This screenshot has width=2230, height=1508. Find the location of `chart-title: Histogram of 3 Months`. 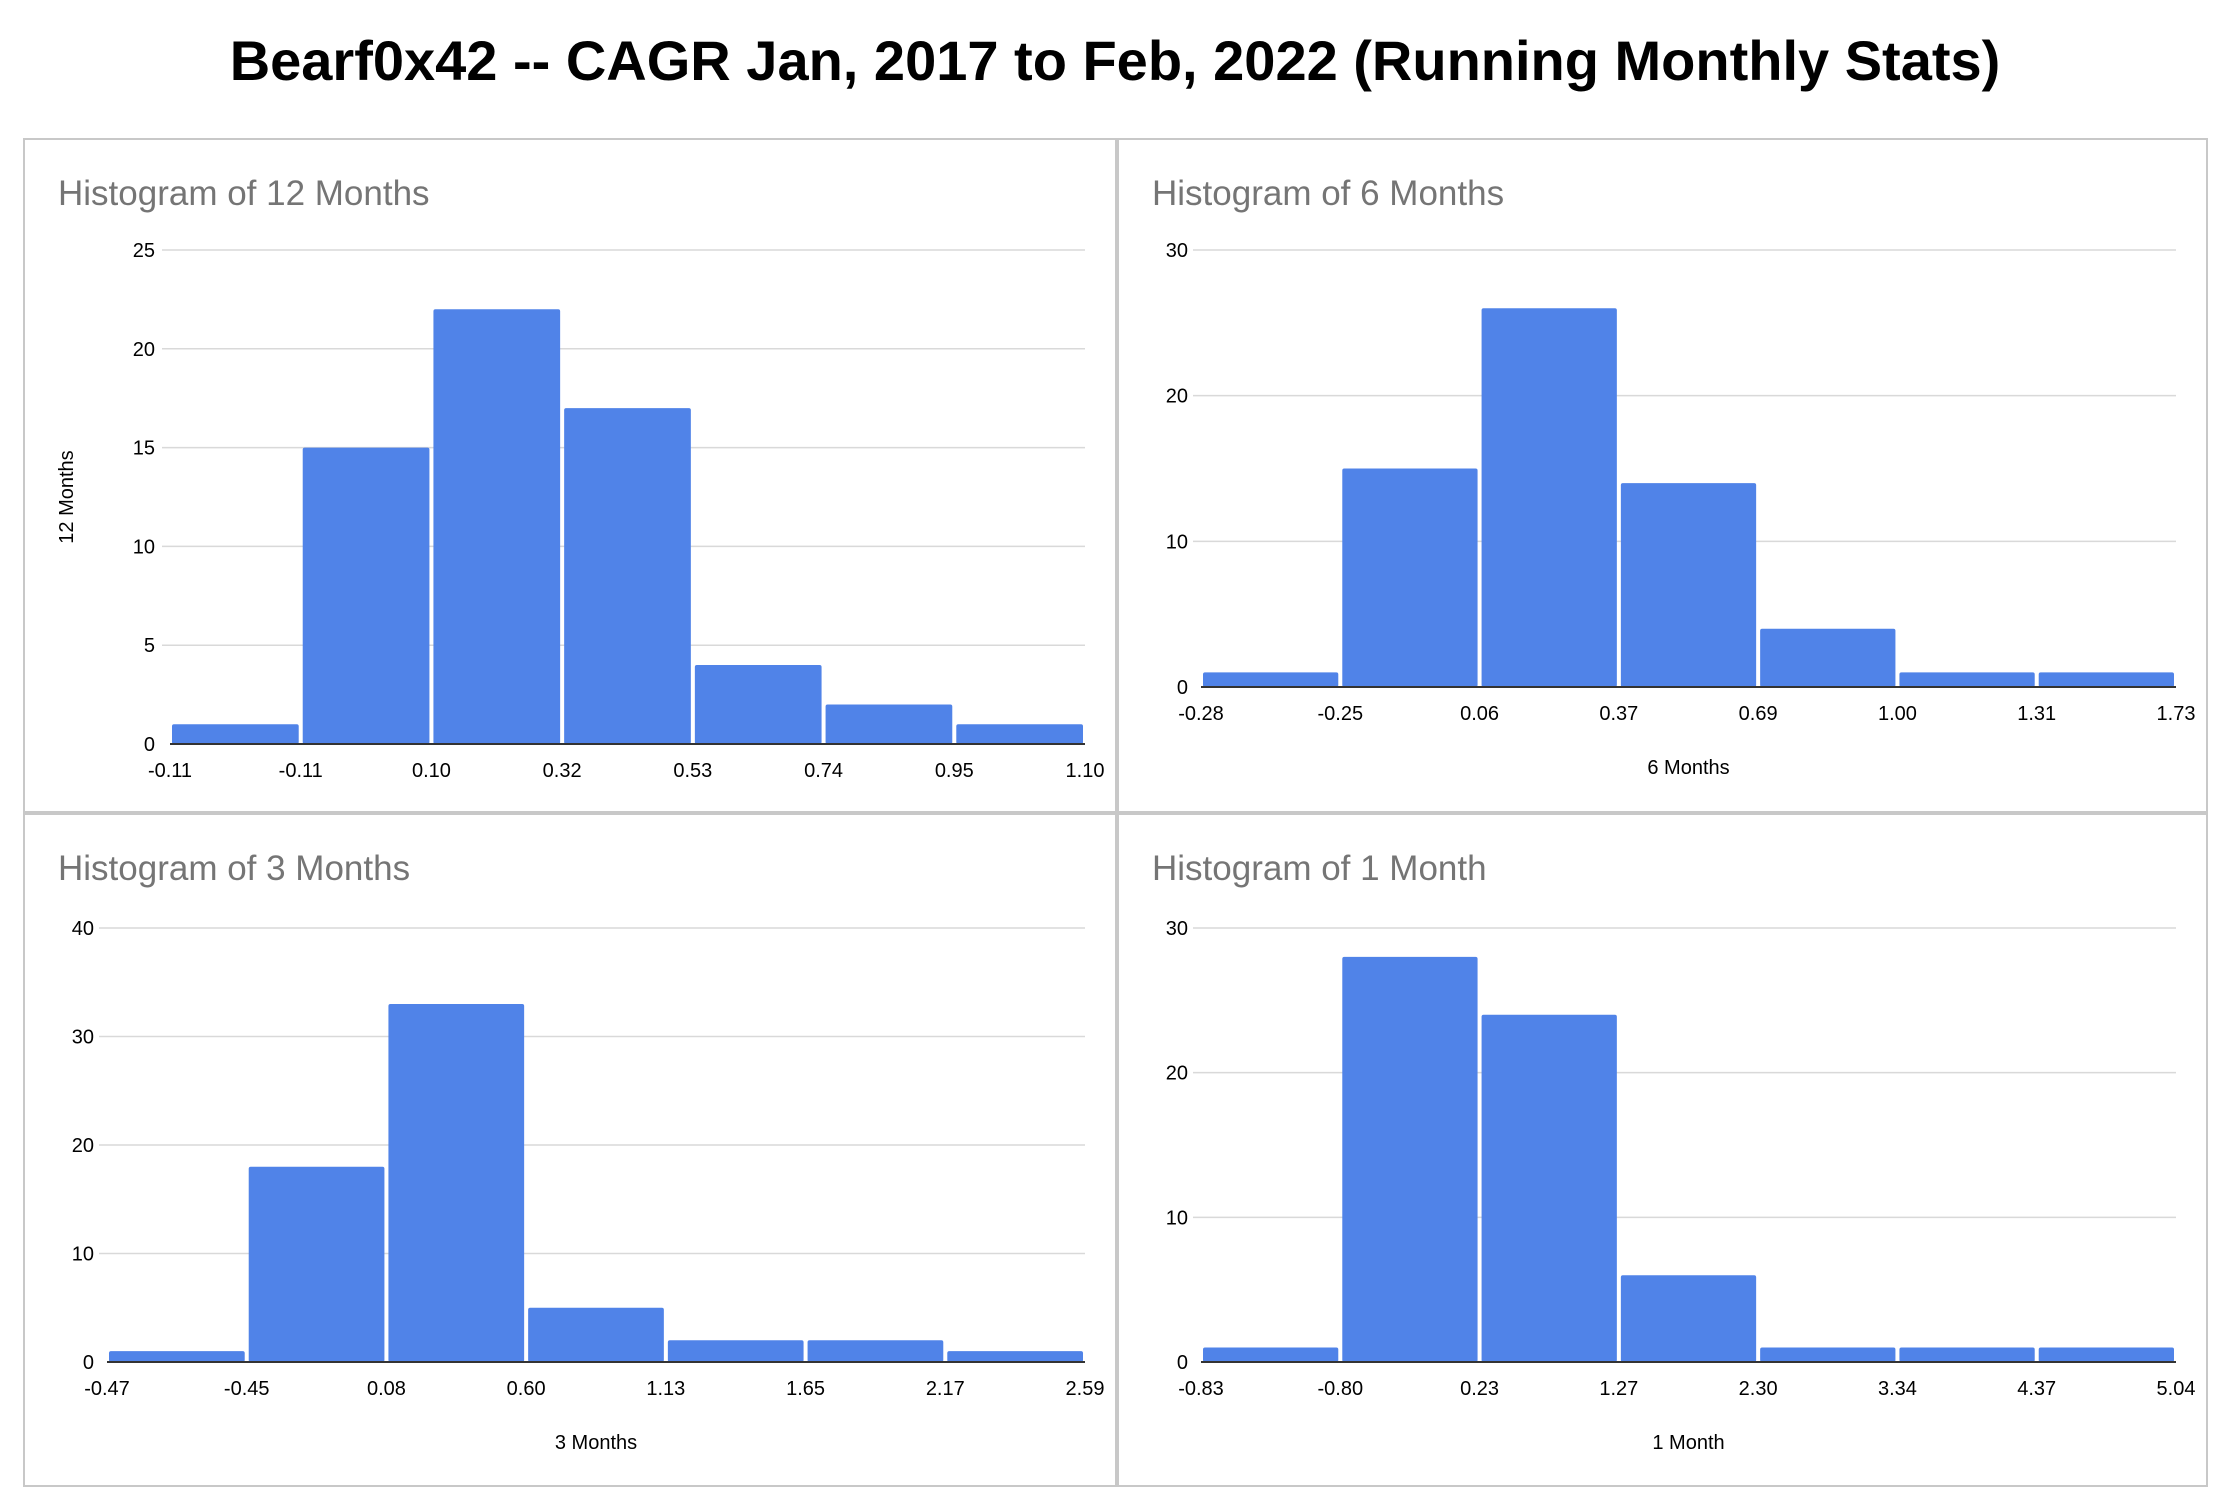

chart-title: Histogram of 3 Months is located at coordinates (234, 868).